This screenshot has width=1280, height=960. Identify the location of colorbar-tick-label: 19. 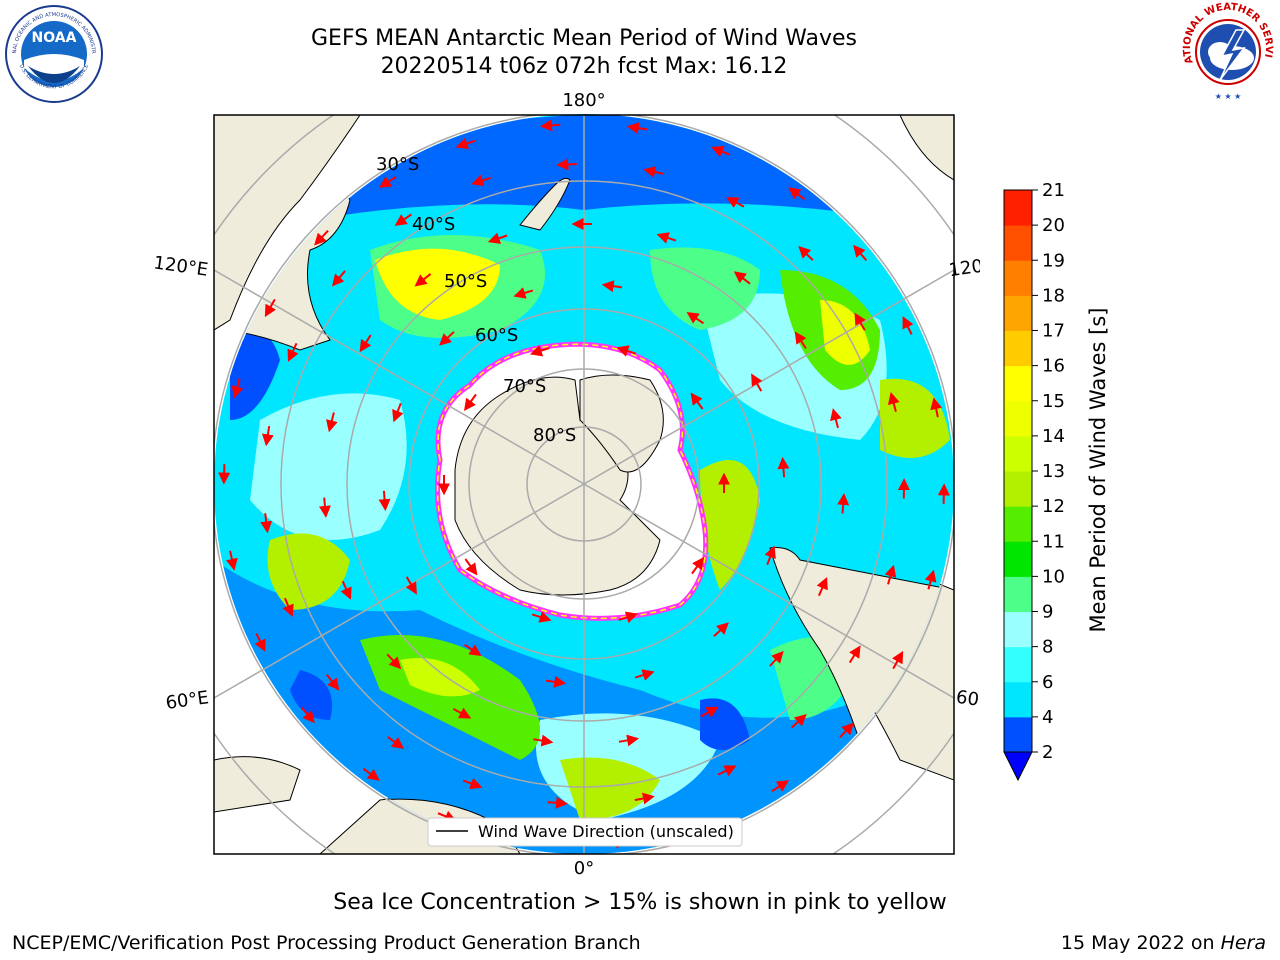
(1053, 260).